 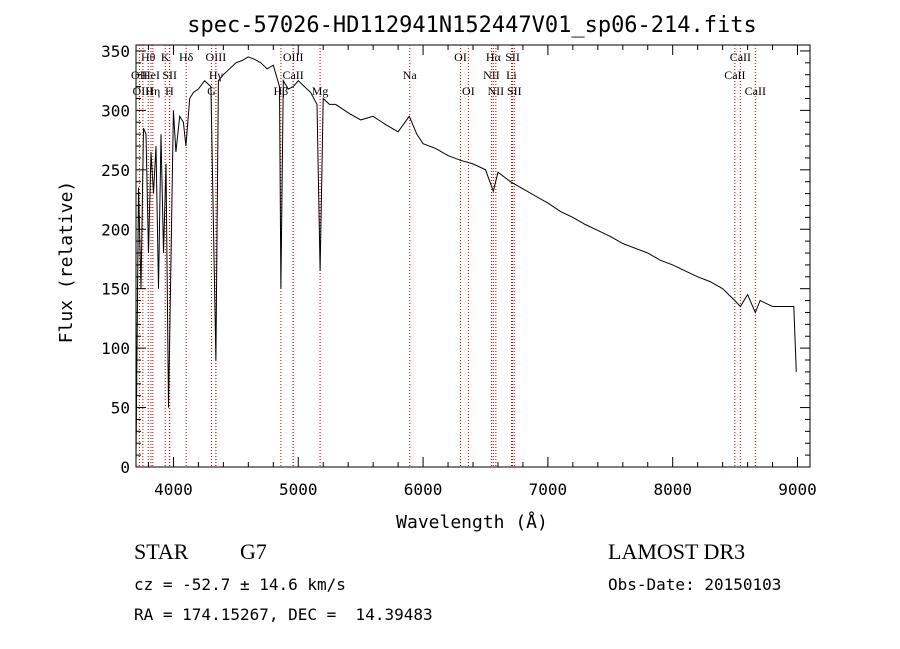 I want to click on line-label: G, so click(x=211, y=91).